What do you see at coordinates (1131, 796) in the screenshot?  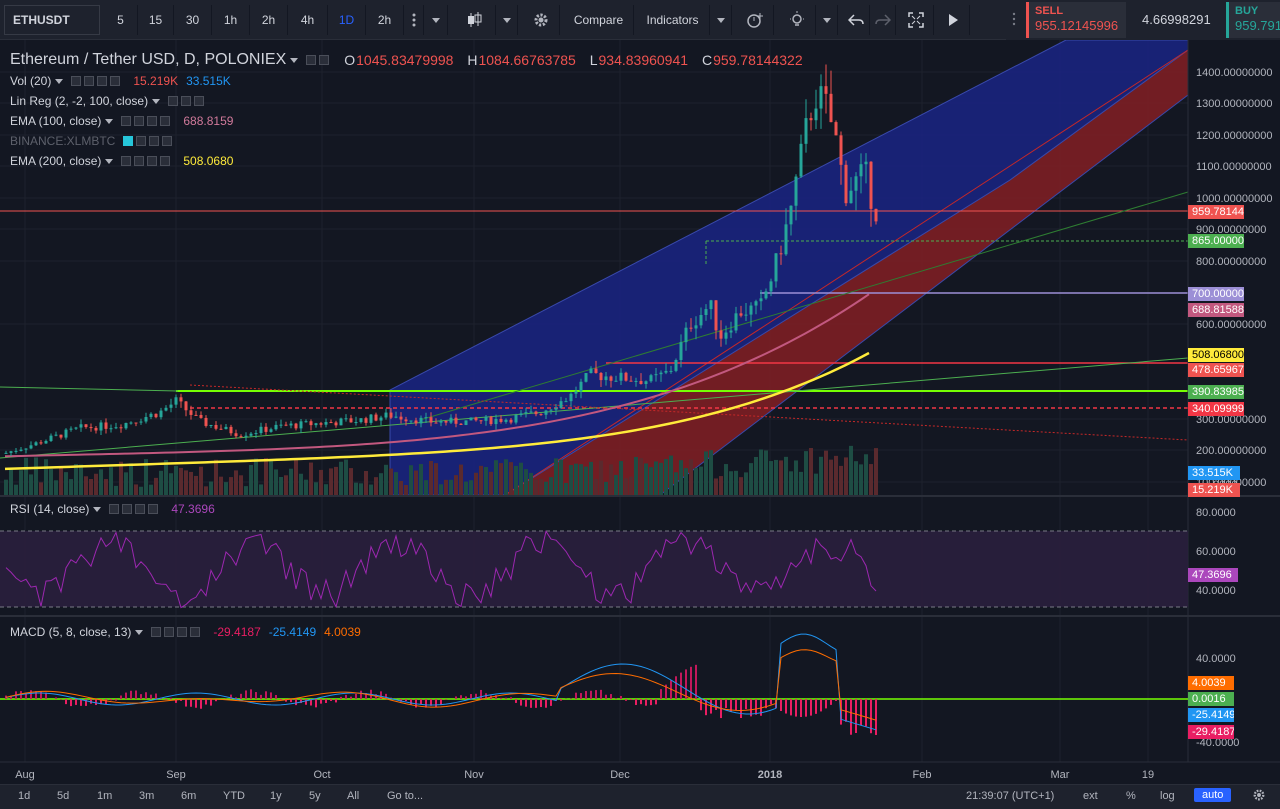 I see `percent-scale-toggle: %` at bounding box center [1131, 796].